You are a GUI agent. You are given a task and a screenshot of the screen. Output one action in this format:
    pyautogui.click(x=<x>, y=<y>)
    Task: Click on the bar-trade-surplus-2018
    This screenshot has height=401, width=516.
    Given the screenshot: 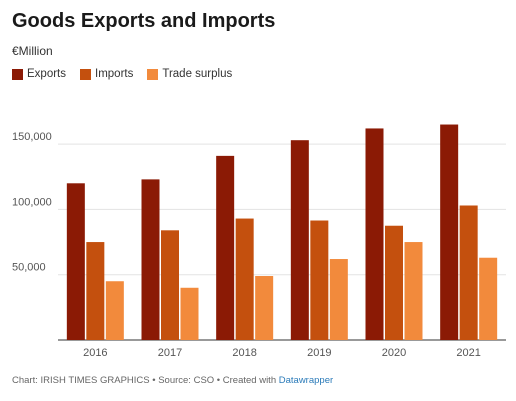 What is the action you would take?
    pyautogui.click(x=264, y=308)
    